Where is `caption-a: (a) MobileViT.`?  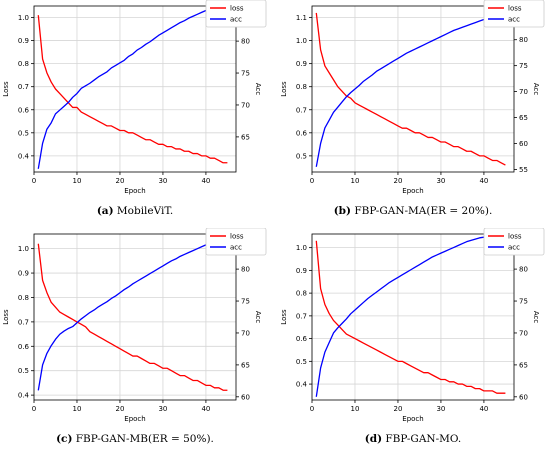 caption-a: (a) MobileViT. is located at coordinates (135, 211).